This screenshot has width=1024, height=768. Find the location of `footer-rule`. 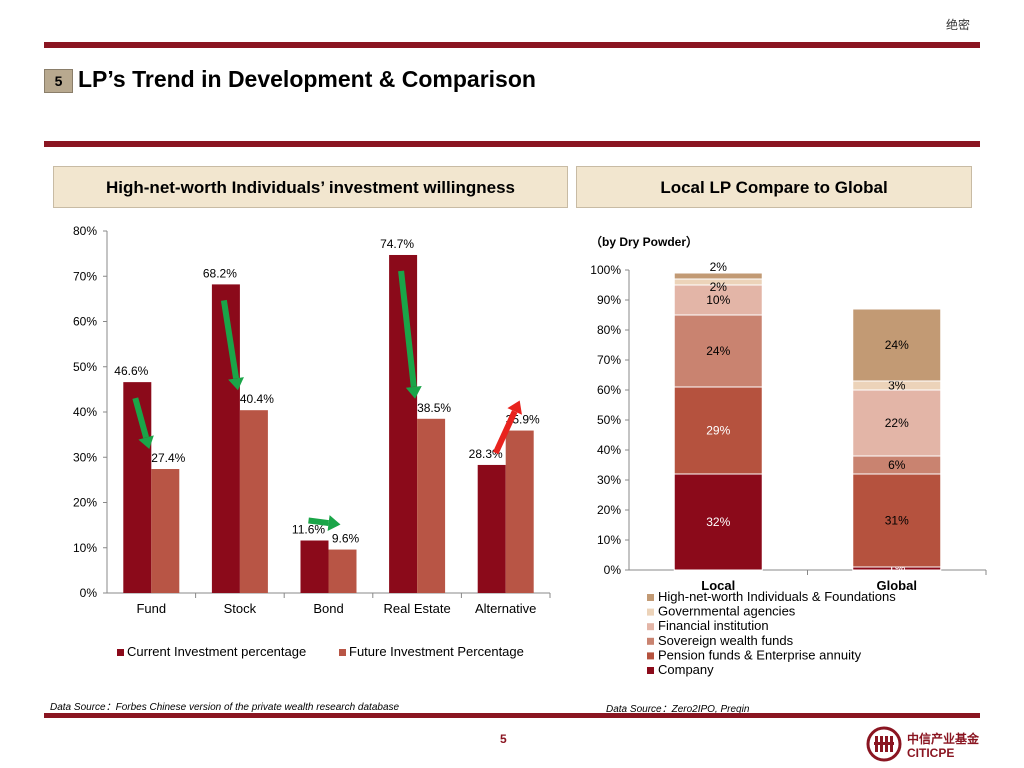

footer-rule is located at coordinates (512, 715).